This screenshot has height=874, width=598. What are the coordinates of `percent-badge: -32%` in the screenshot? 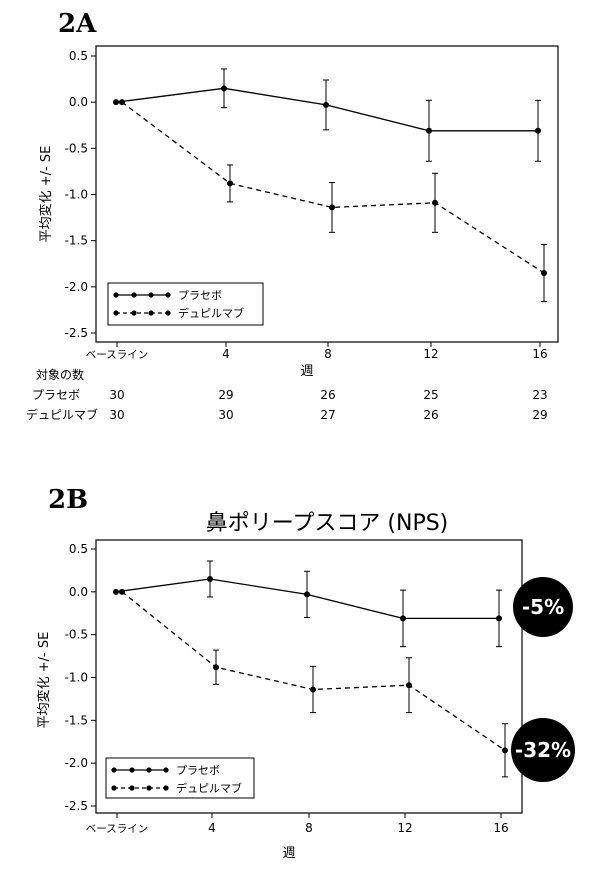 It's located at (543, 750).